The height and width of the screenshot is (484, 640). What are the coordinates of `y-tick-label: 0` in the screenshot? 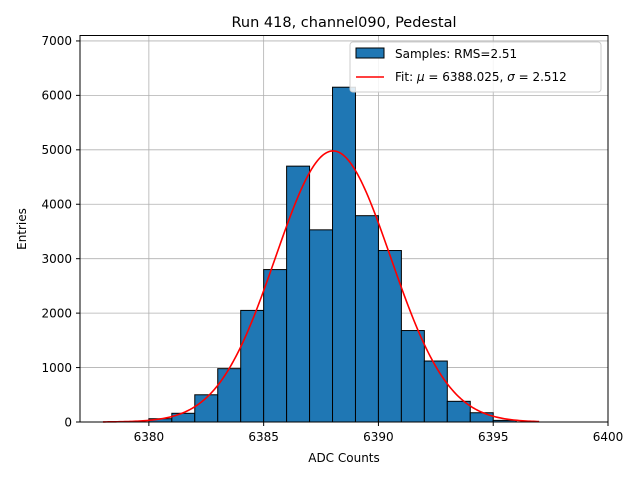 It's located at (68, 422).